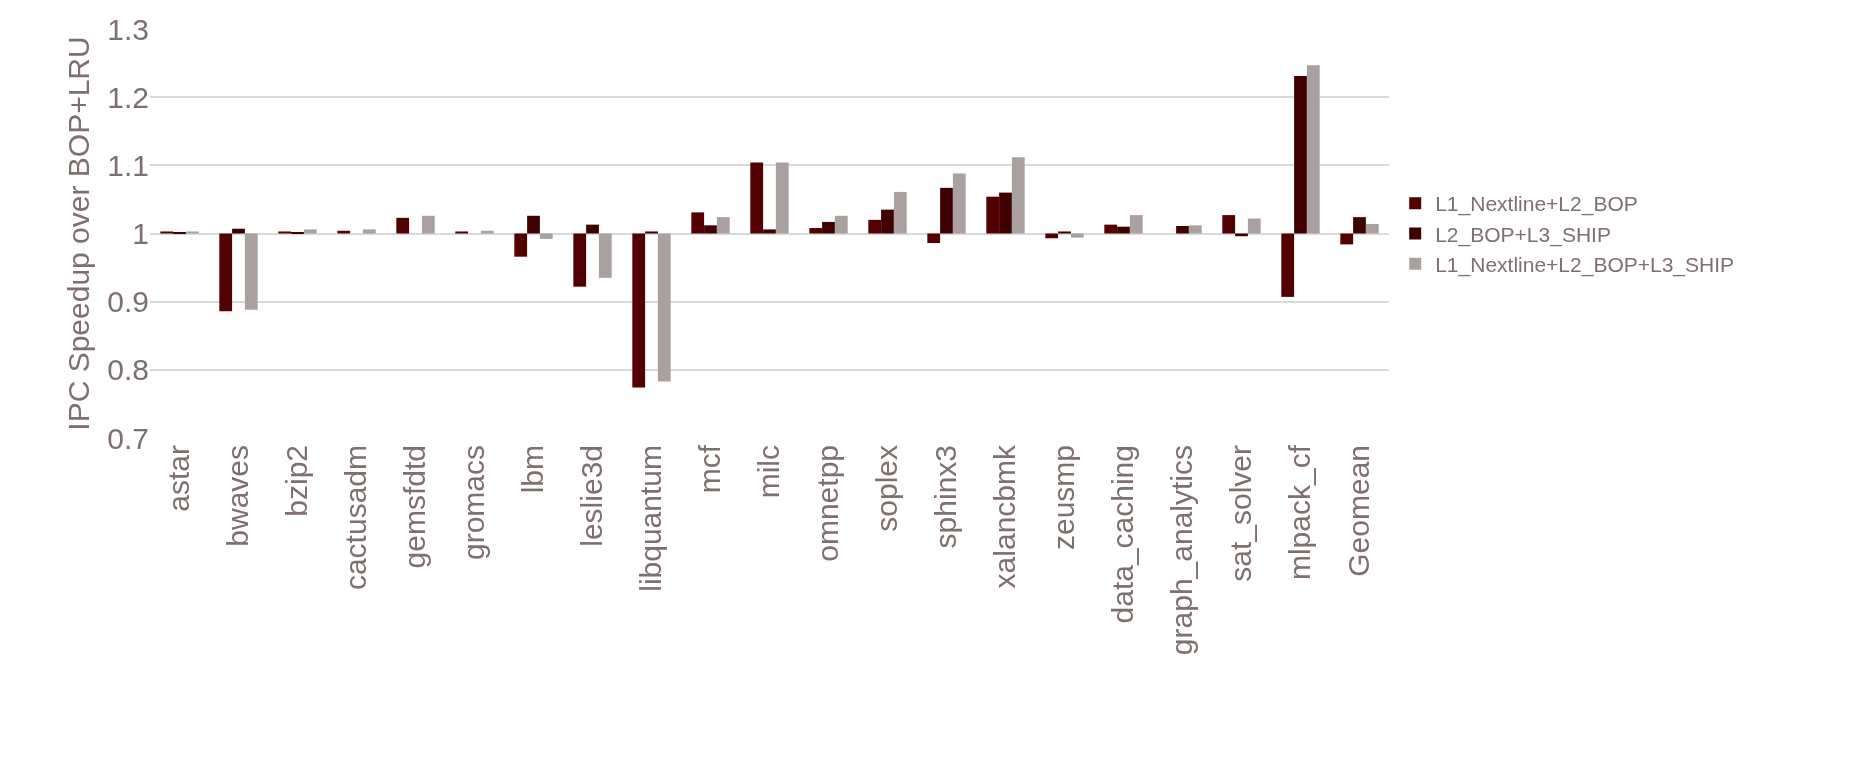 The image size is (1849, 758). What do you see at coordinates (592, 496) in the screenshot?
I see `x-tick-label: leslie3d` at bounding box center [592, 496].